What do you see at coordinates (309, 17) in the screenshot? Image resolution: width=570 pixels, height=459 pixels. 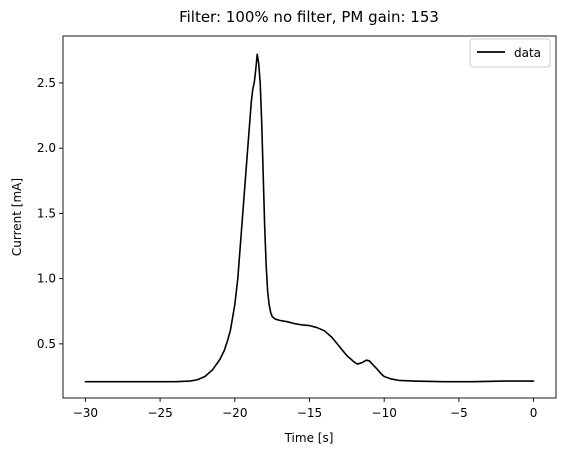 I see `chart-title: Filter: 100% no filter, PM gain: 153` at bounding box center [309, 17].